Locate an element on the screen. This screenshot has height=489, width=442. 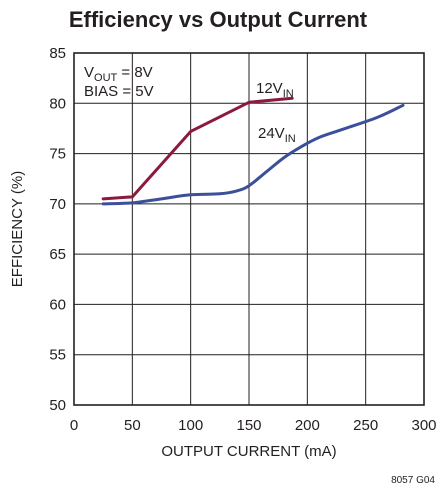
vout-condition-label: VOUT = 8V is located at coordinates (118, 74).